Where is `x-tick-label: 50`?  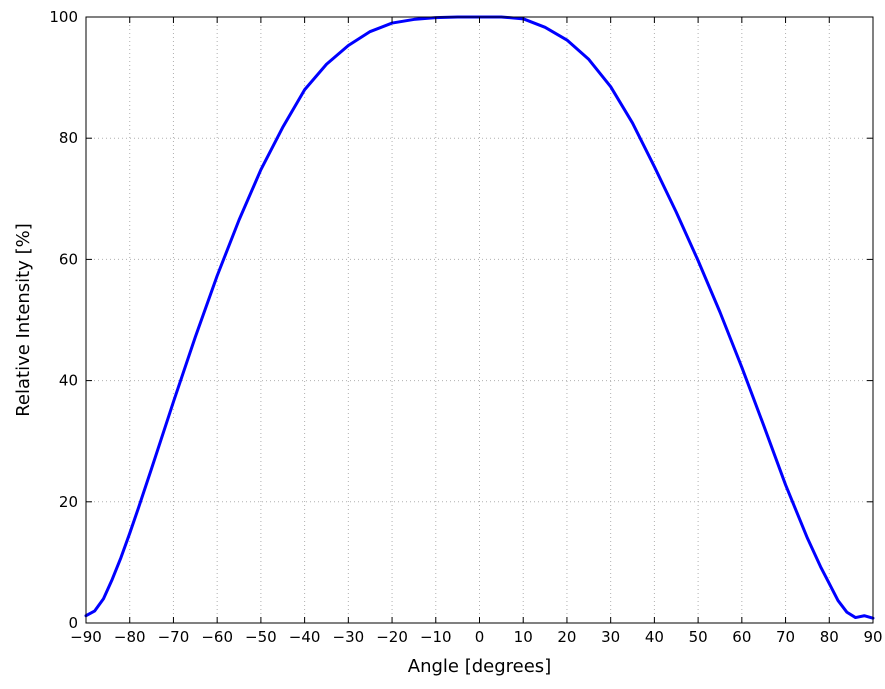
x-tick-label: 50 is located at coordinates (698, 637).